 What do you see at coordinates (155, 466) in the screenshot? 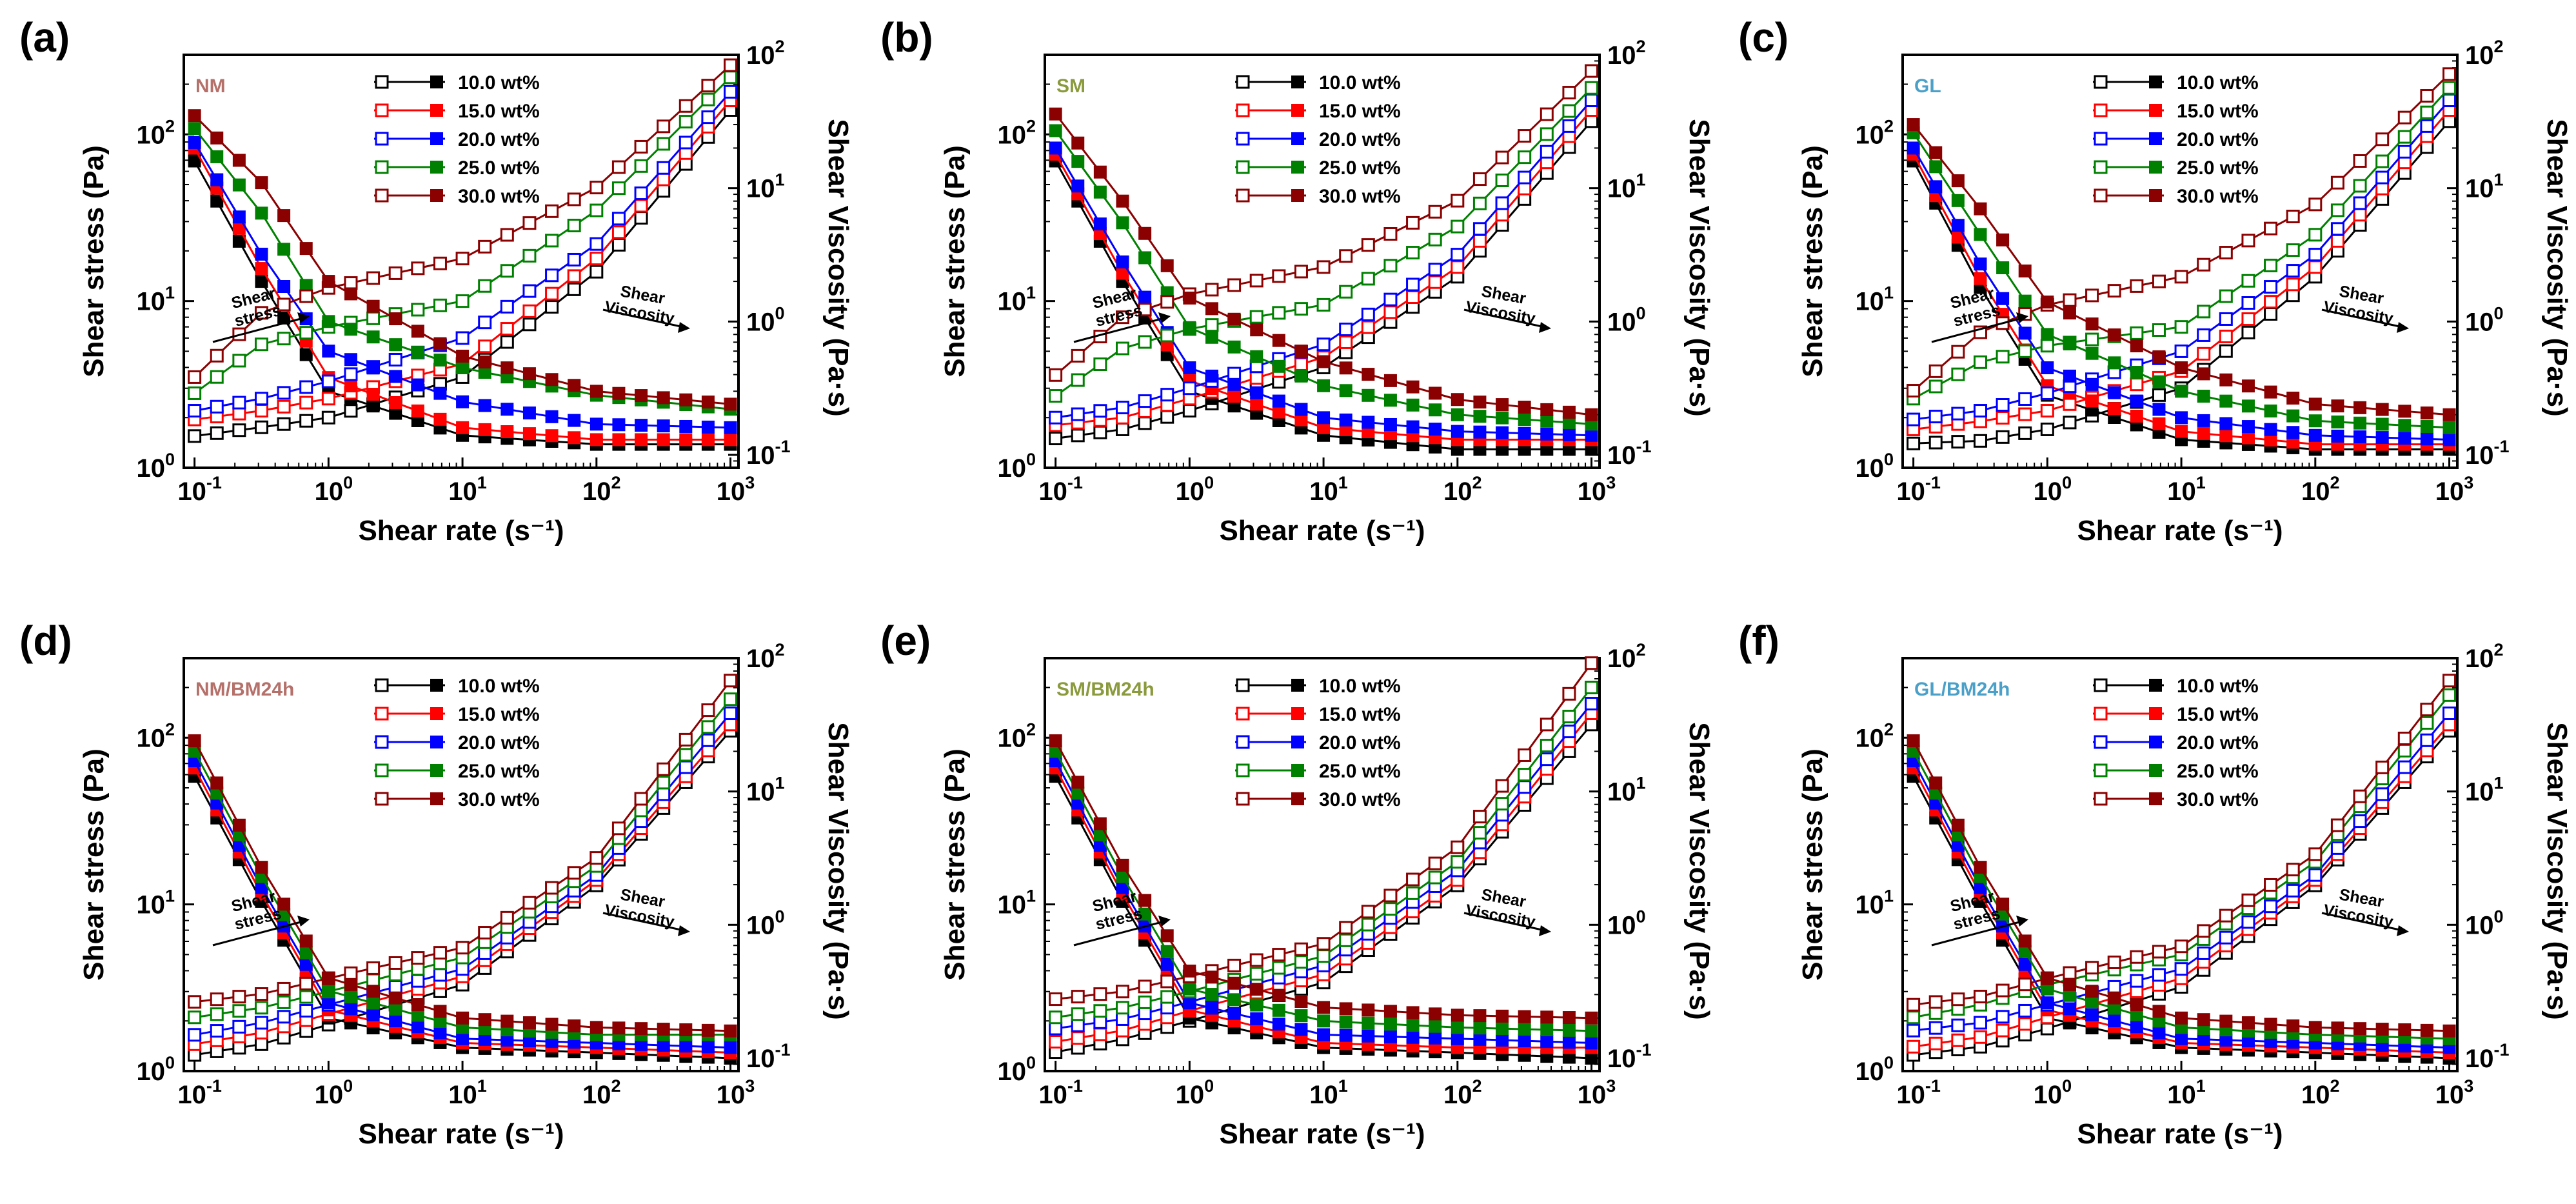
I see `left-tick-label: 10⁰` at bounding box center [155, 466].